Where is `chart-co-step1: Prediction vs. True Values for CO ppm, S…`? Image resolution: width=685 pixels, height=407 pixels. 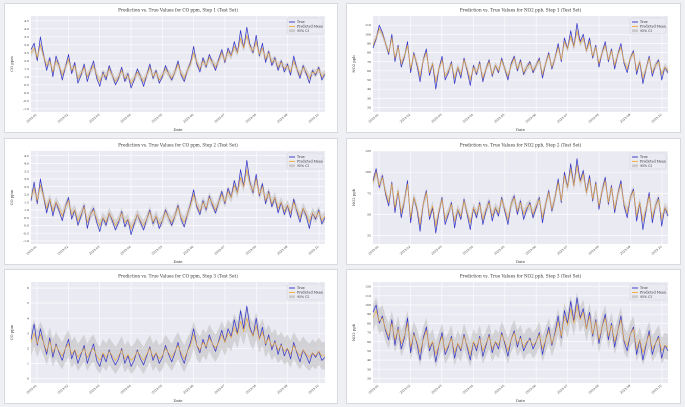 chart-co-step1: Prediction vs. True Values for CO ppm, S… is located at coordinates (167, 70).